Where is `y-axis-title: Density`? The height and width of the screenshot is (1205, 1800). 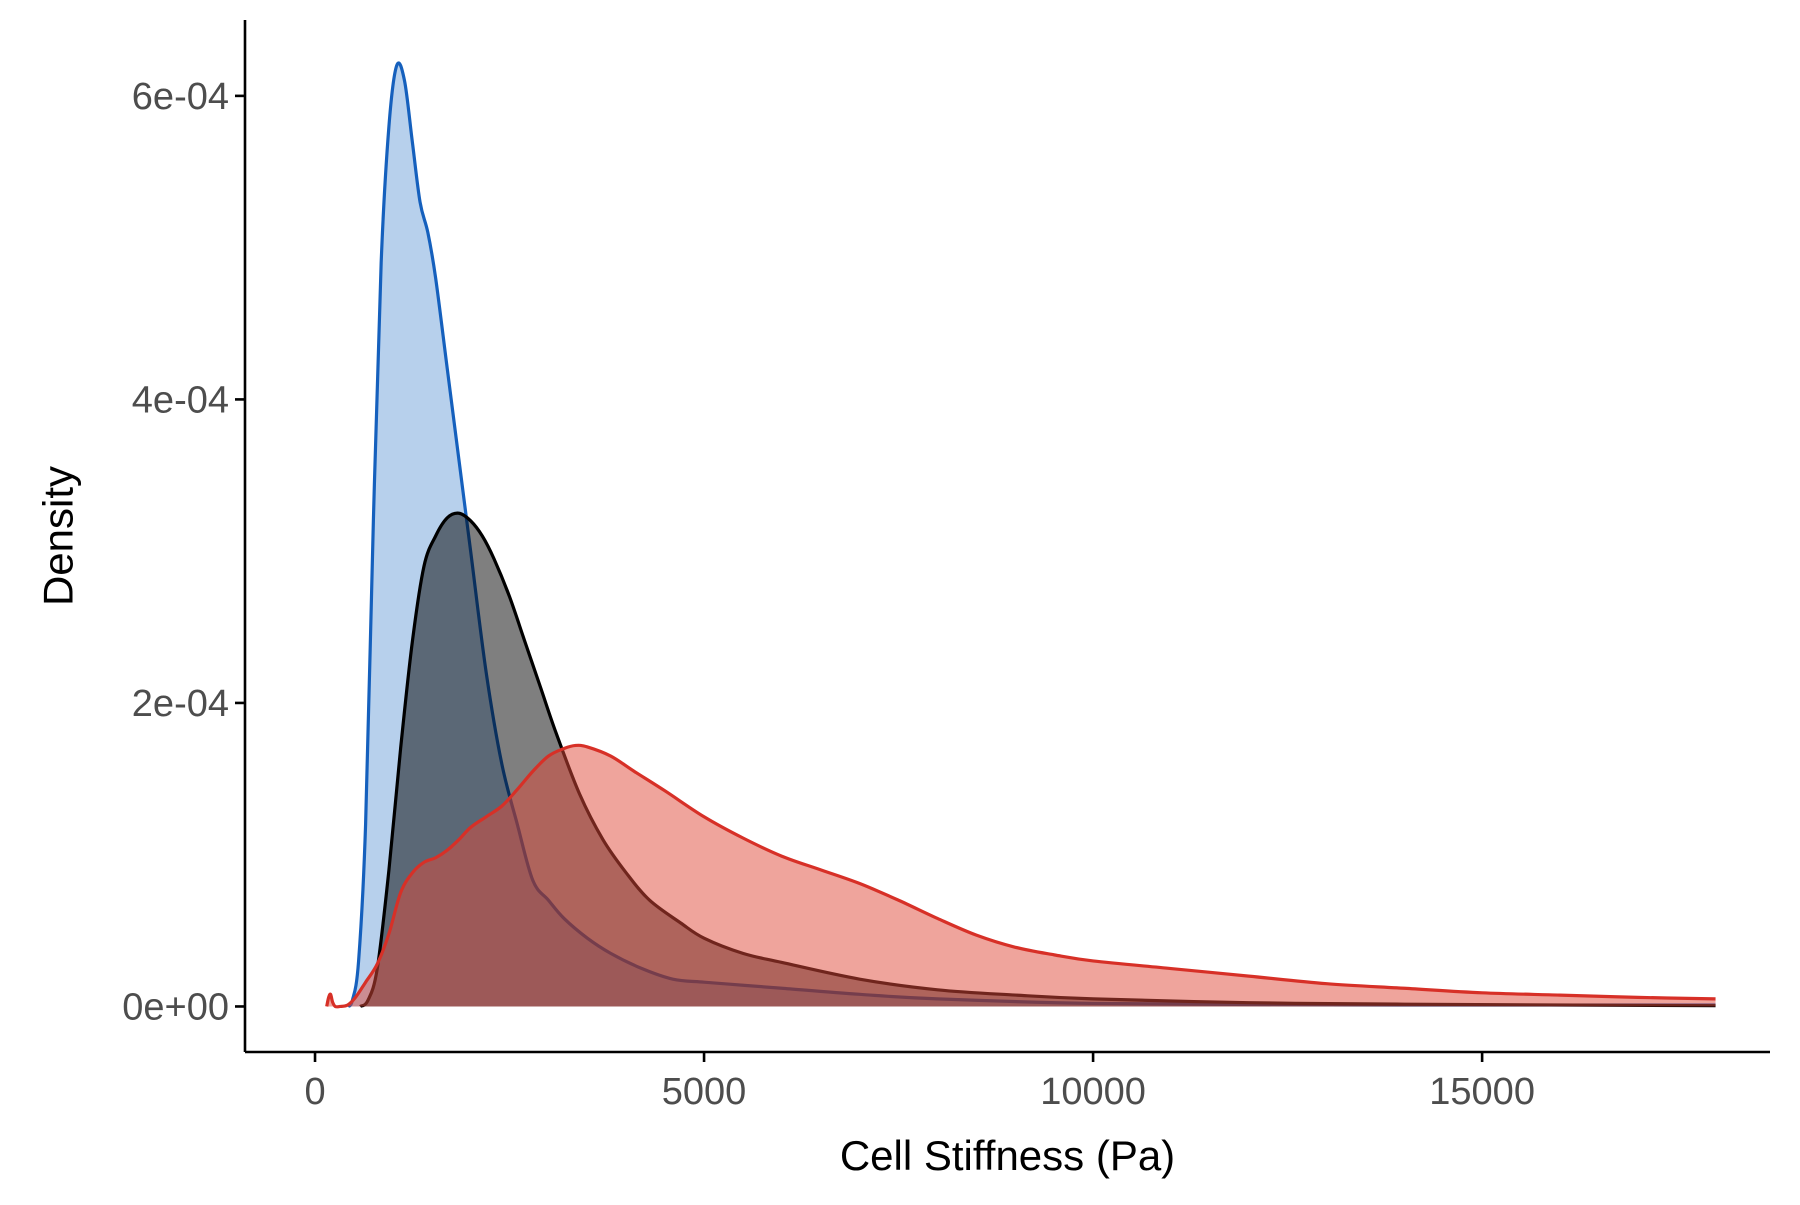
y-axis-title: Density is located at coordinates (58, 536).